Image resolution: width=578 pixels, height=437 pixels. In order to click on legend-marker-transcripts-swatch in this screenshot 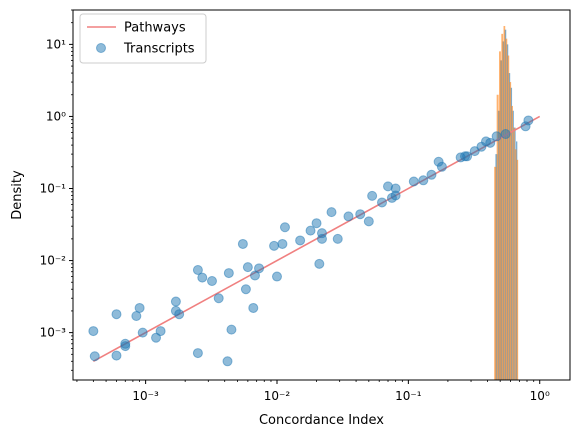, I will do `click(101, 48)`.